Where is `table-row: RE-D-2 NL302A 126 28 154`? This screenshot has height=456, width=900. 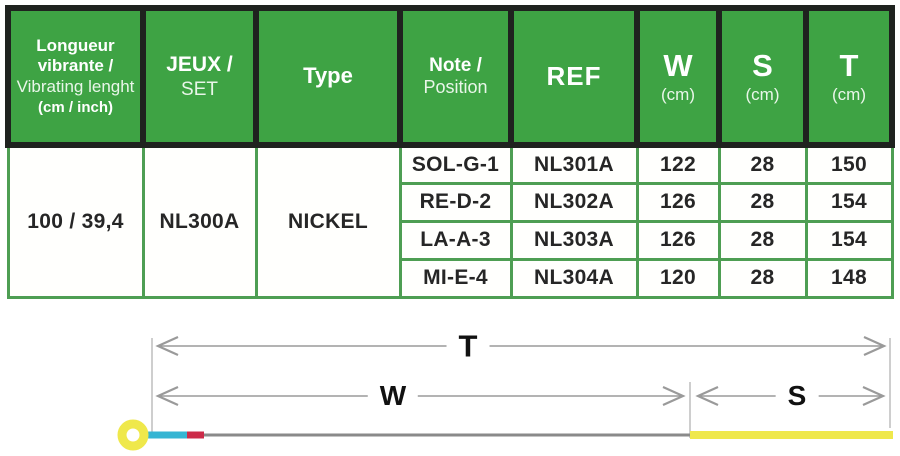
table-row: RE-D-2 NL302A 126 28 154 is located at coordinates (451, 202).